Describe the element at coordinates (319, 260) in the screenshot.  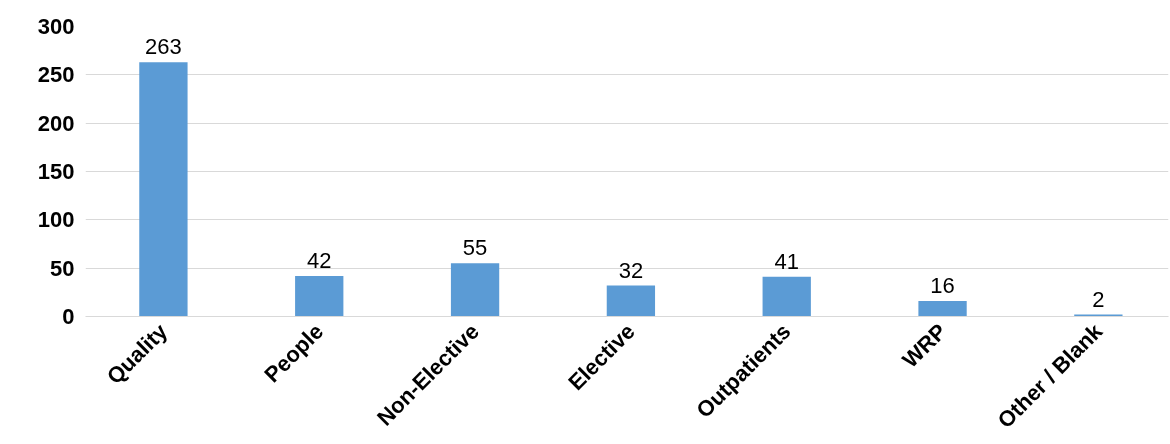
I see `data-label: 42` at that location.